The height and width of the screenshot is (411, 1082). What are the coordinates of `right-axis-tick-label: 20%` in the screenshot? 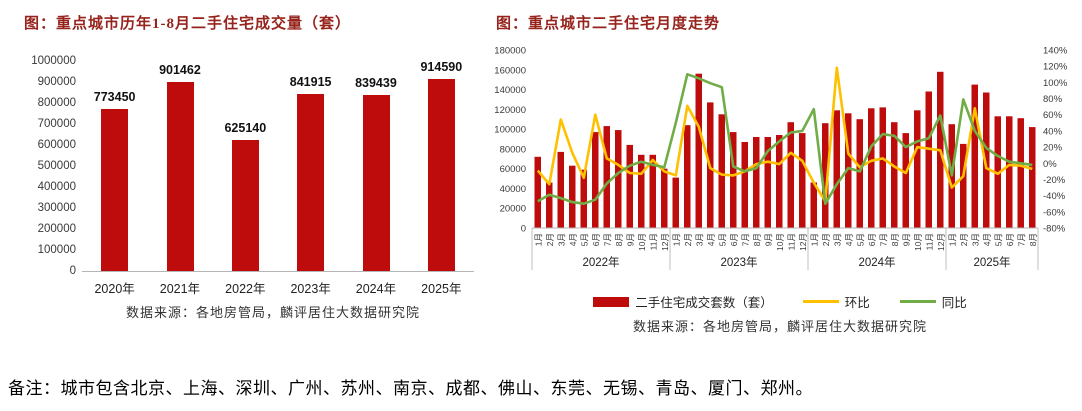 It's located at (1053, 148).